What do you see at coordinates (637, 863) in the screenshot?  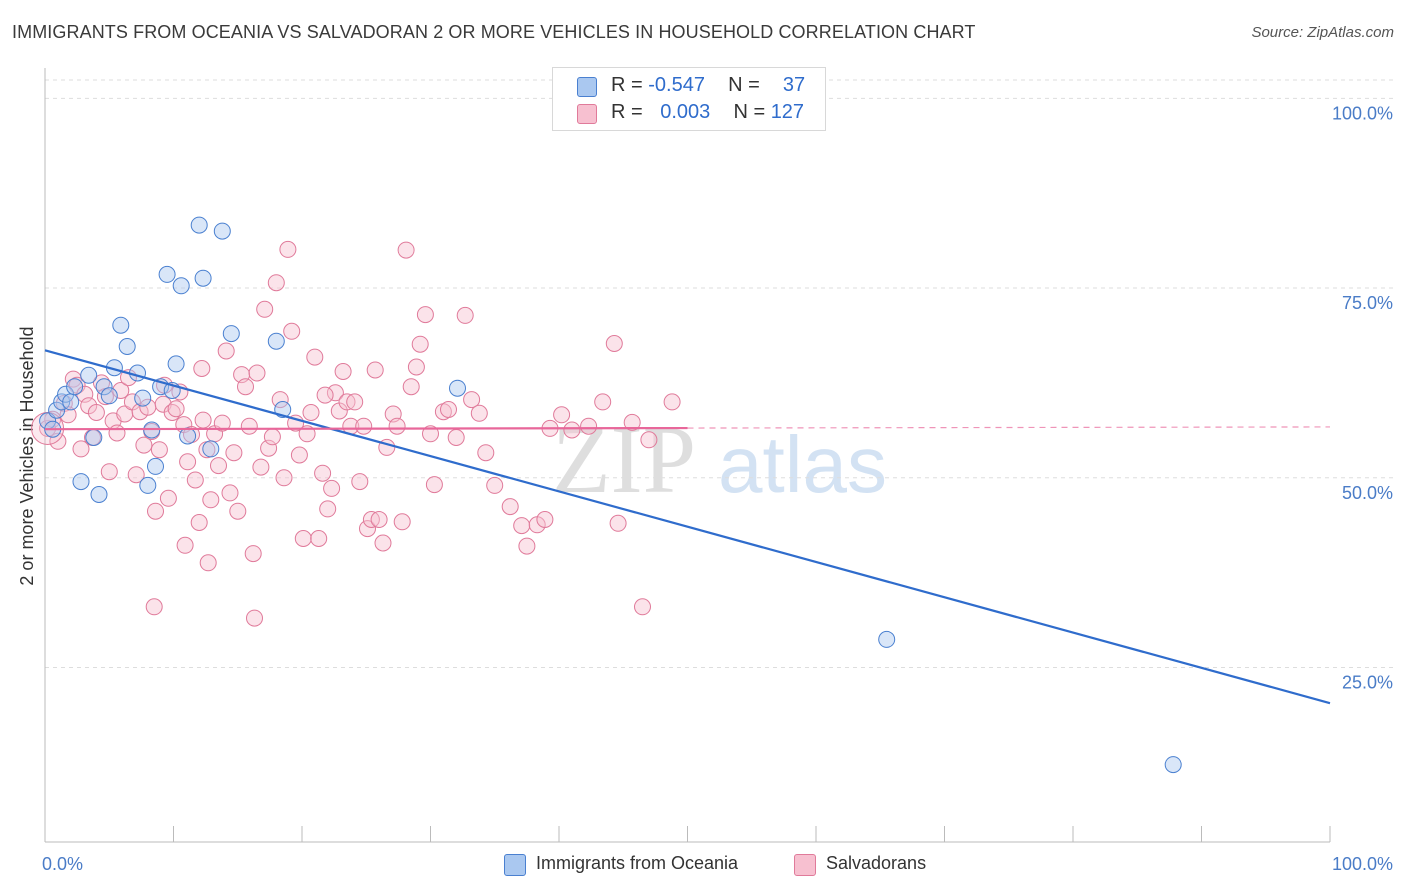 I see `legend-label-oceania: Immigrants from Oceania` at bounding box center [637, 863].